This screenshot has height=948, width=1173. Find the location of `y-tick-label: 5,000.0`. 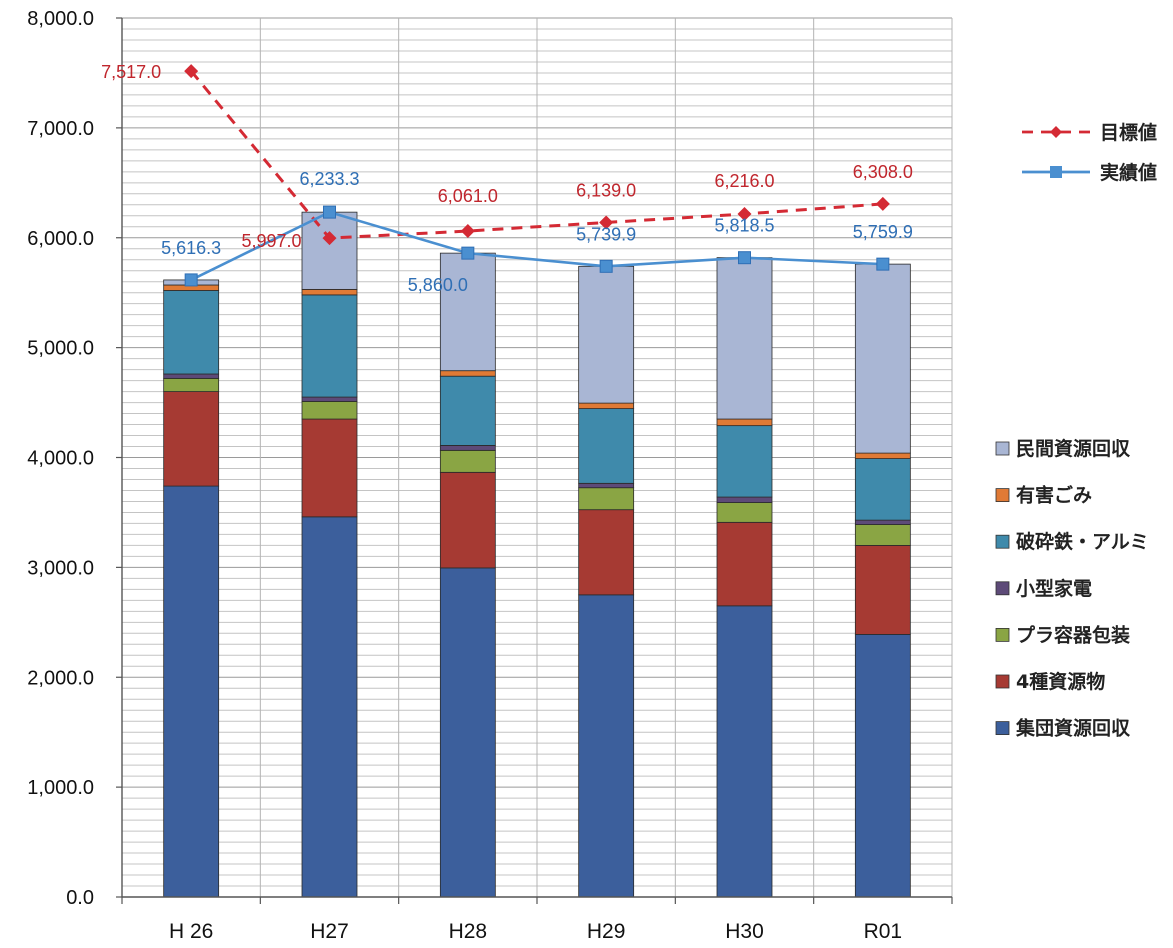

y-tick-label: 5,000.0 is located at coordinates (60, 349).